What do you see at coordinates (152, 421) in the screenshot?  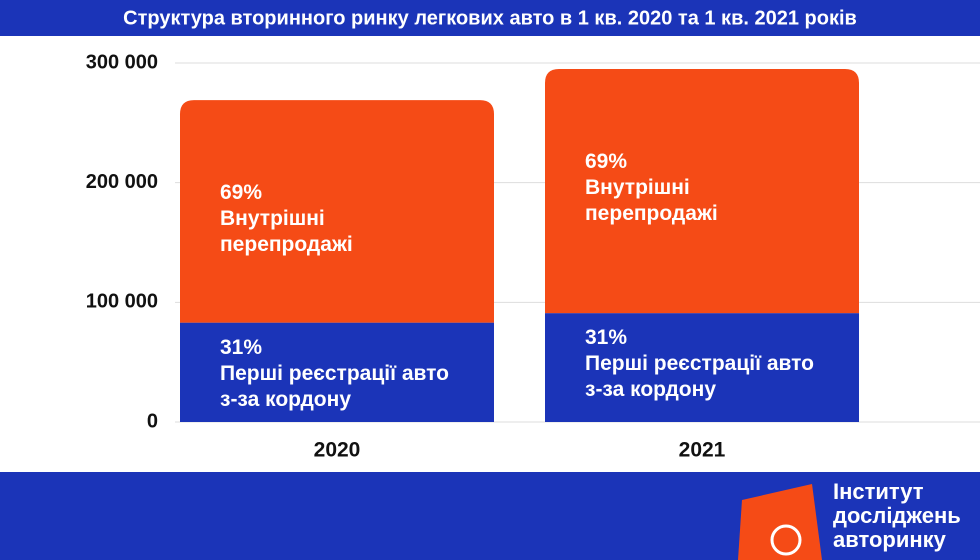 I see `y-tick-label: 0` at bounding box center [152, 421].